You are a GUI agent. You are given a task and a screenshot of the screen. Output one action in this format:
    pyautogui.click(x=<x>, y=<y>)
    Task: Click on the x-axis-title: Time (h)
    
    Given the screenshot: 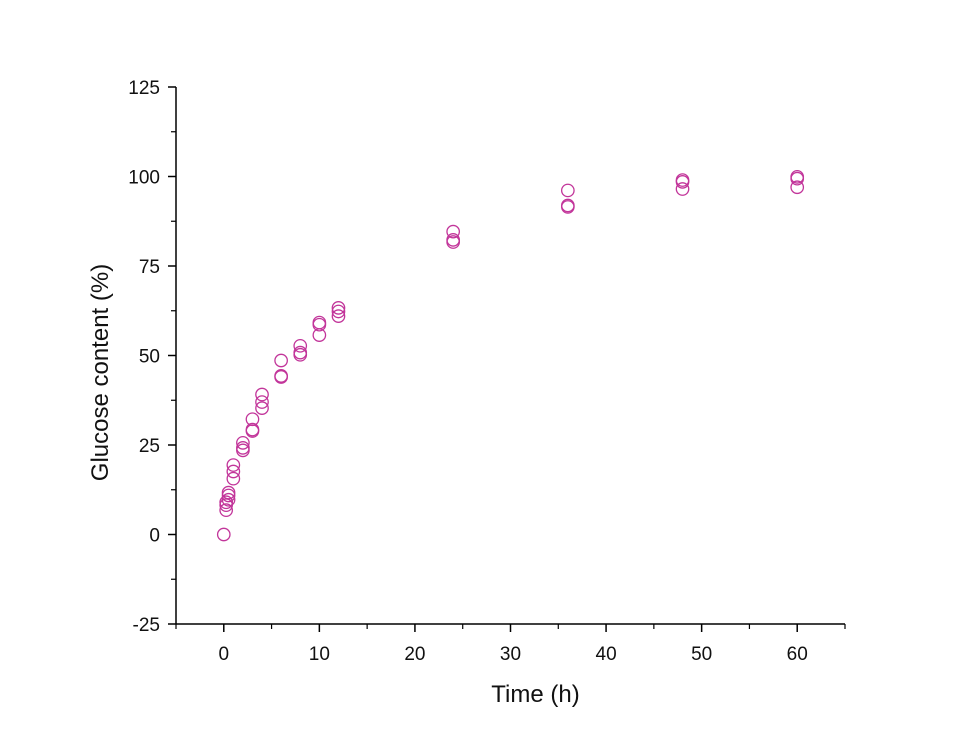 What is the action you would take?
    pyautogui.click(x=535, y=694)
    